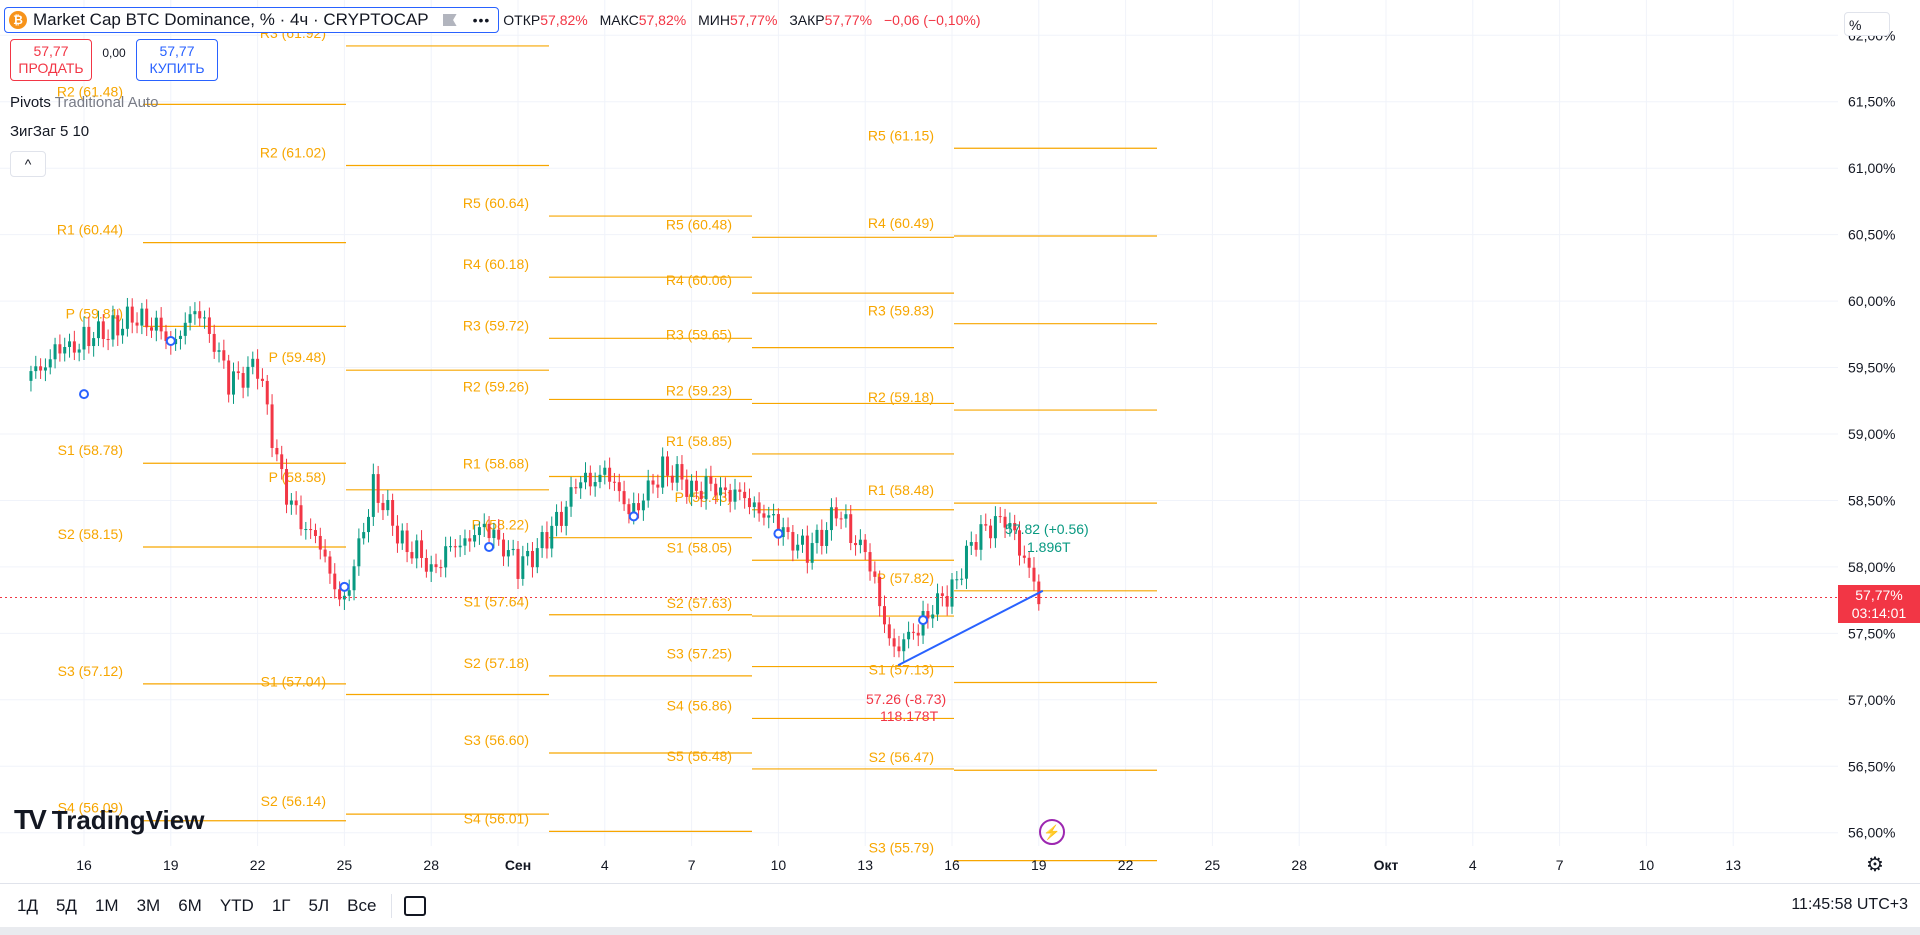 The width and height of the screenshot is (1920, 935). What do you see at coordinates (148, 905) in the screenshot?
I see `range-button: 3М` at bounding box center [148, 905].